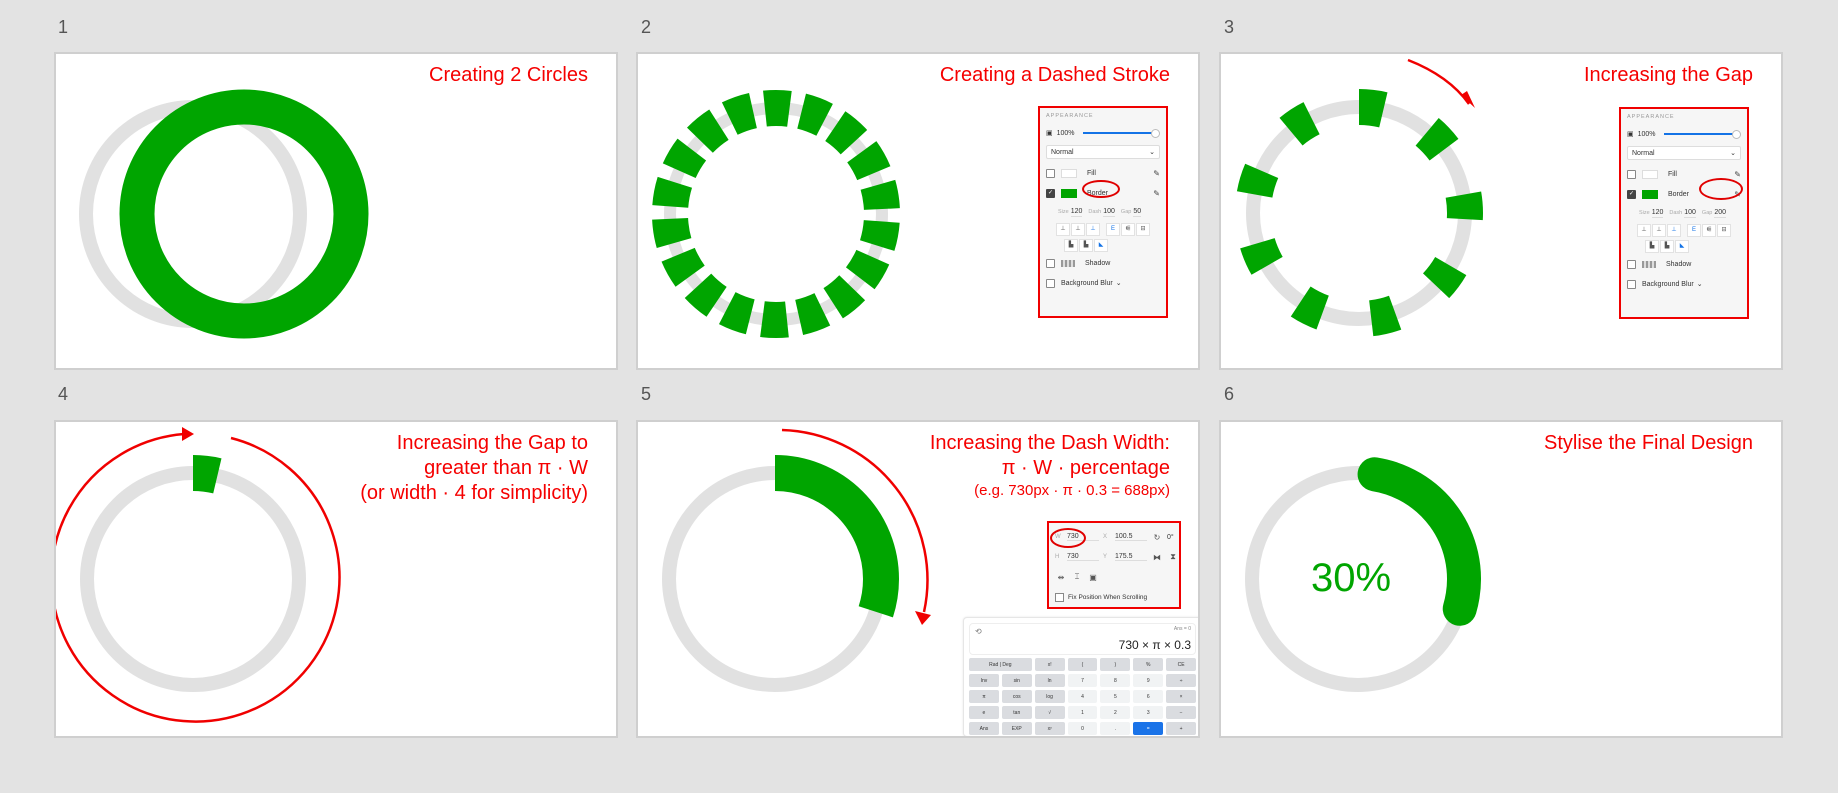 Image resolution: width=1838 pixels, height=793 pixels. I want to click on gap-input: 50, so click(1137, 212).